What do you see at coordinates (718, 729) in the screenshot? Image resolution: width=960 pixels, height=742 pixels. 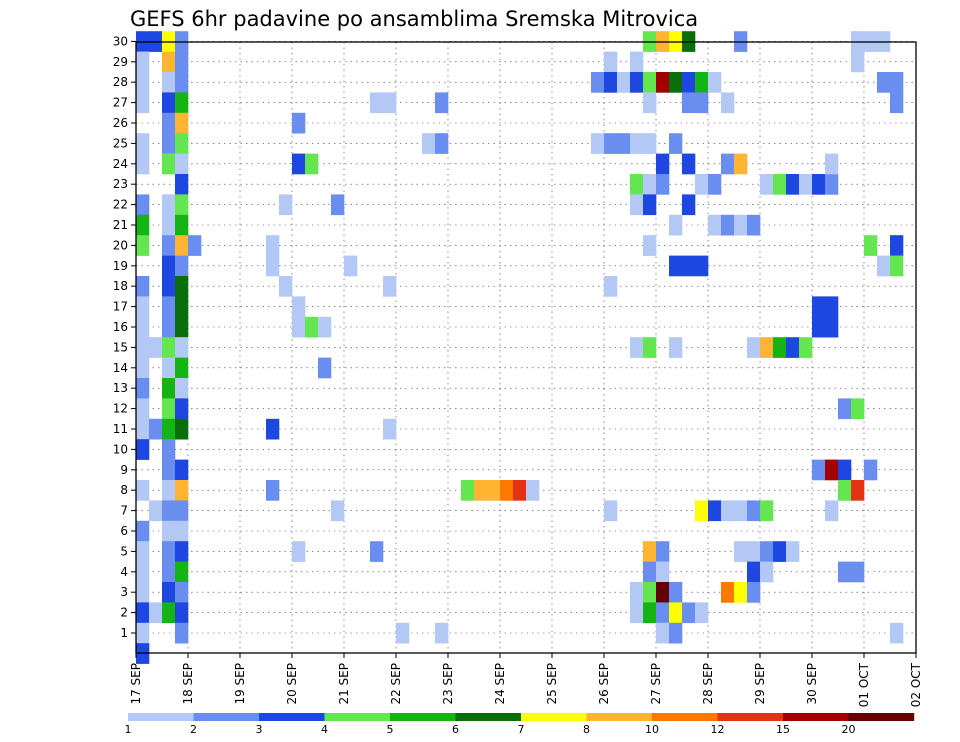 I see `legend-label: 12` at bounding box center [718, 729].